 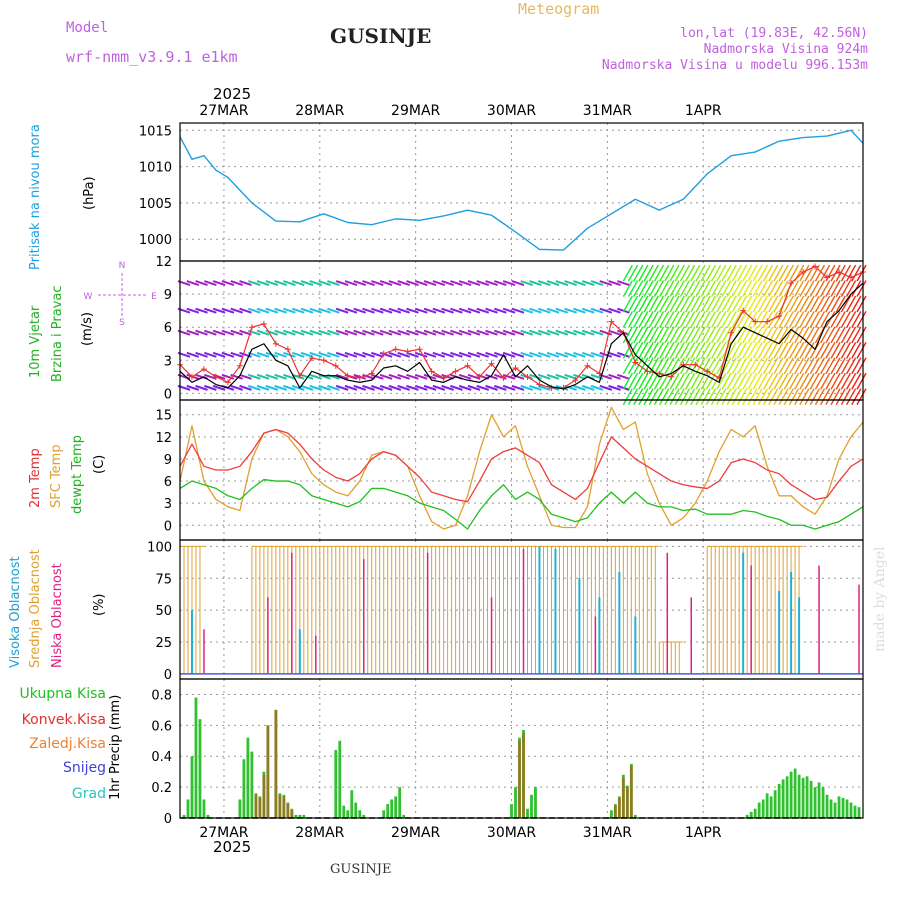 What do you see at coordinates (521, 327) in the screenshot?
I see `wind-gust-line` at bounding box center [521, 327].